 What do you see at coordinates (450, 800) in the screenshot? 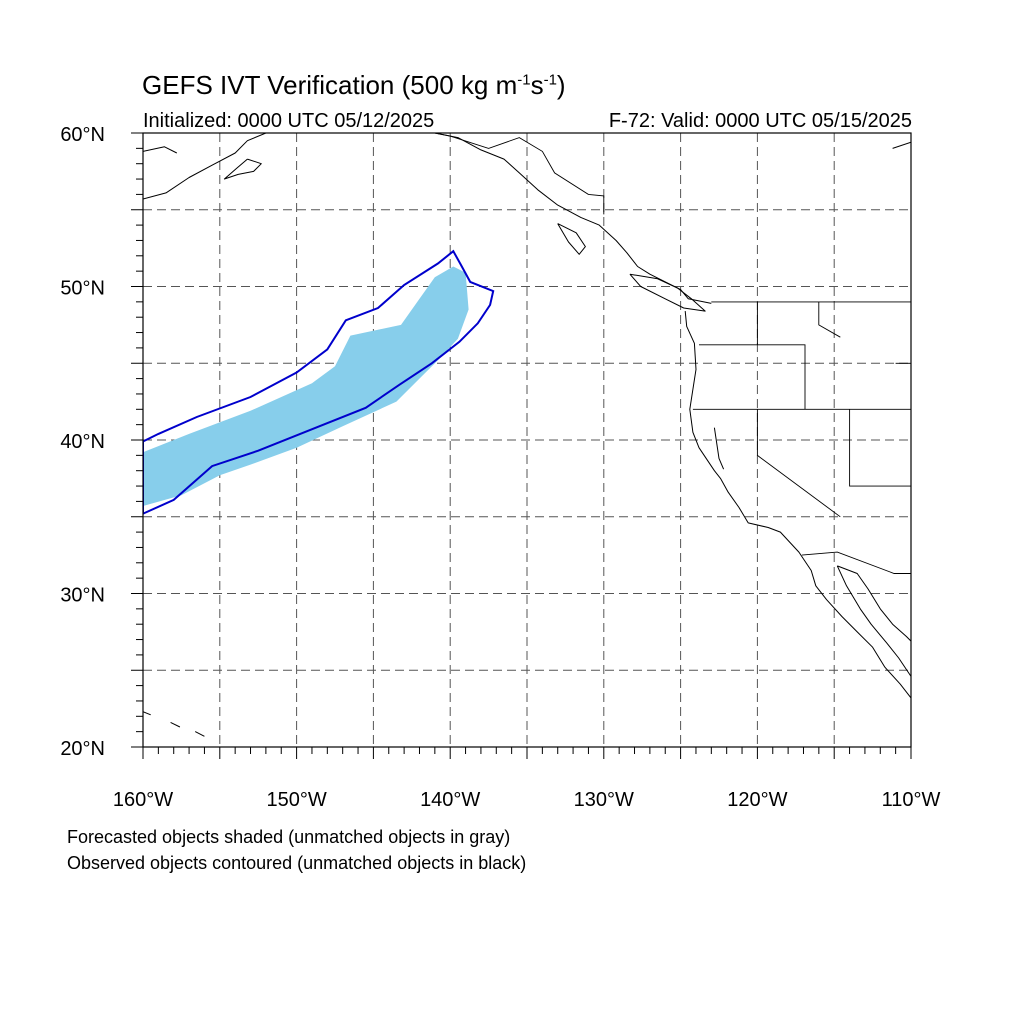
I see `lon-tick-label: 140°W` at bounding box center [450, 800].